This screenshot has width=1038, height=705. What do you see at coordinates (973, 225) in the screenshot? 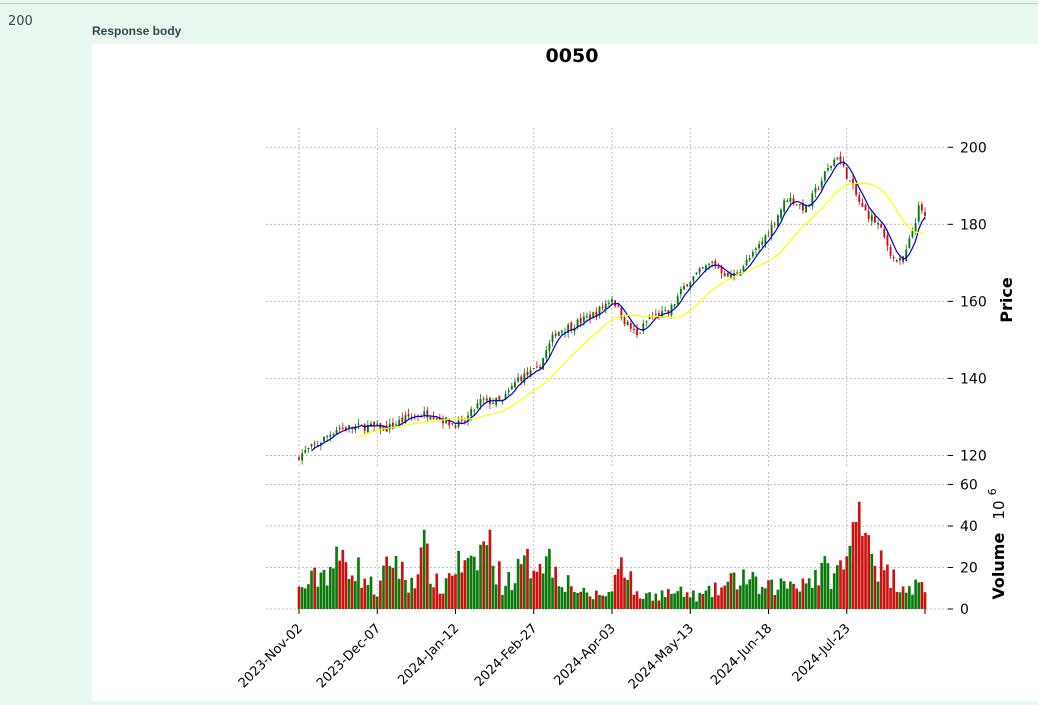
I see `price-tick-label: 180` at bounding box center [973, 225].